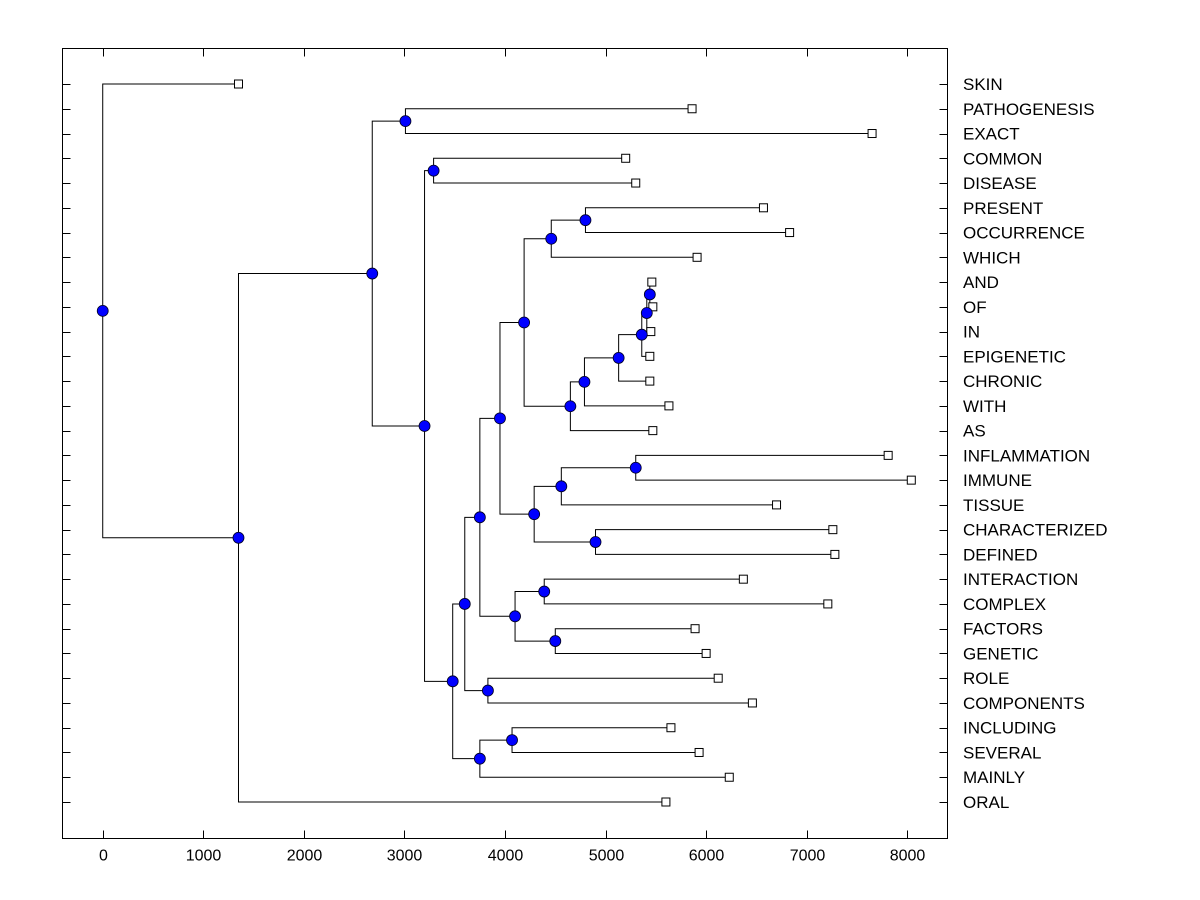  Describe the element at coordinates (500, 418) in the screenshot. I see `cluster-node-I` at that location.